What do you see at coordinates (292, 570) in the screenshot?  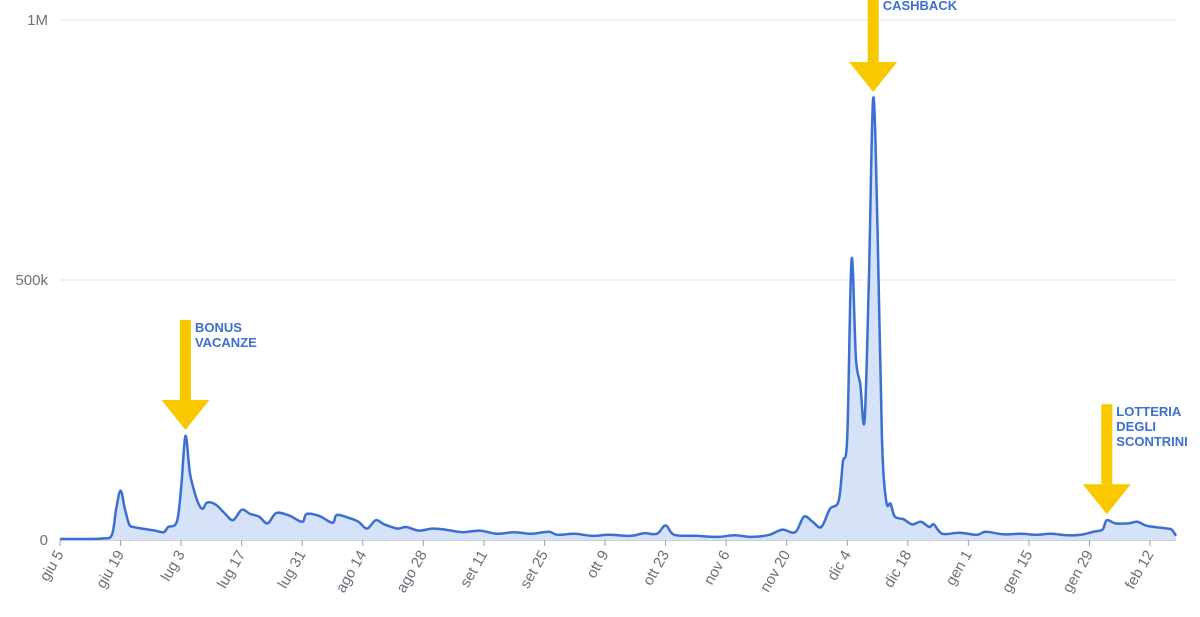 I see `x-tick-label: lug 31` at bounding box center [292, 570].